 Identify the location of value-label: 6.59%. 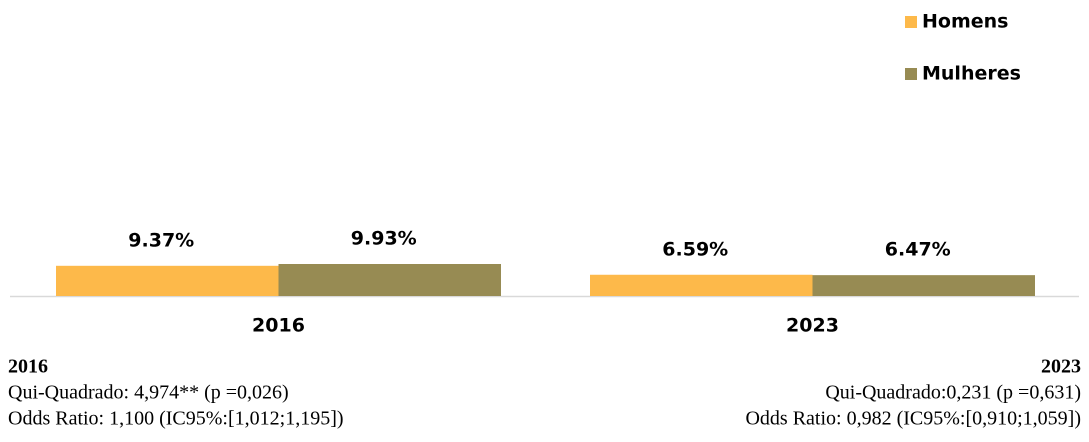
(695, 249).